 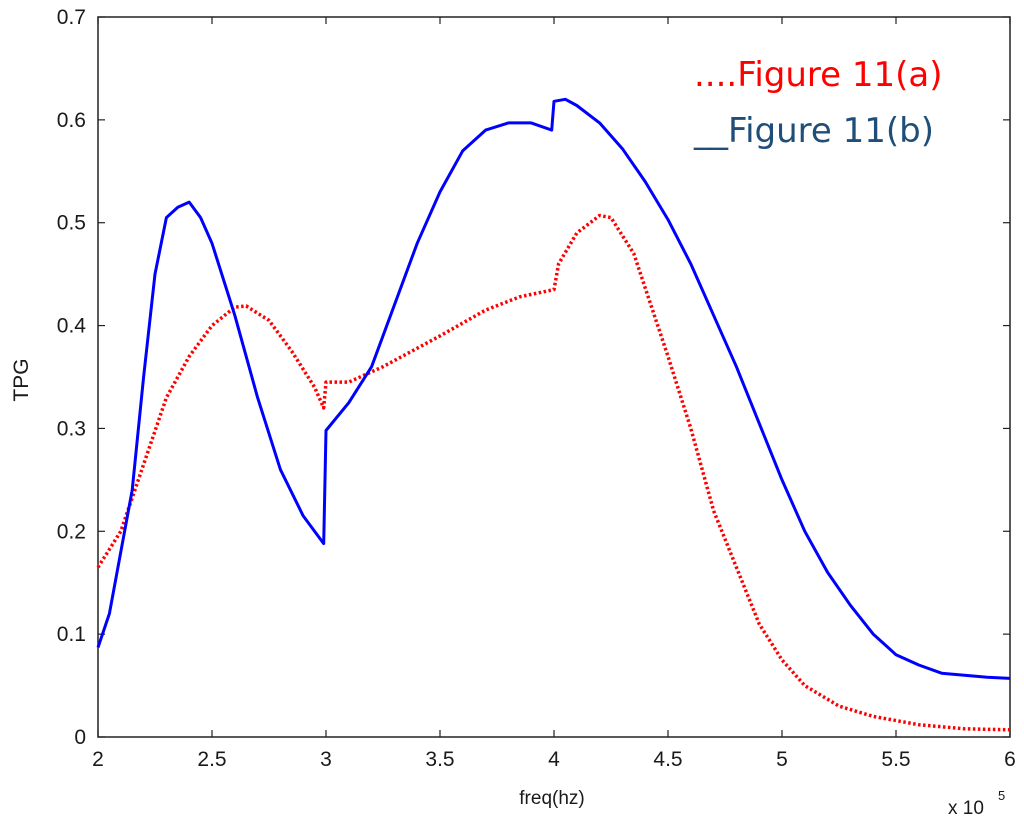 What do you see at coordinates (1001, 795) in the screenshot?
I see `x-multiplier-exponent: 5` at bounding box center [1001, 795].